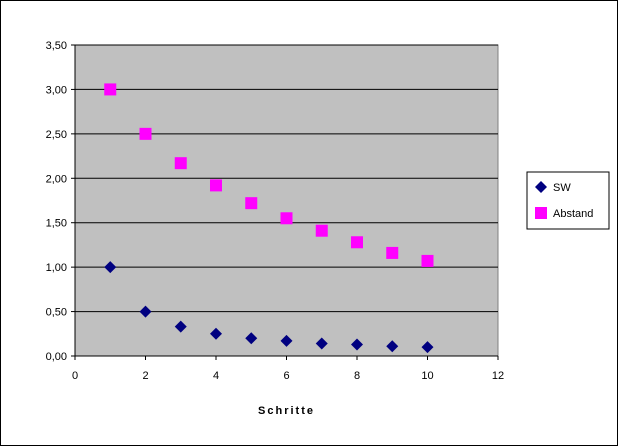 The width and height of the screenshot is (618, 446). Describe the element at coordinates (145, 376) in the screenshot. I see `x-tick-label: 2` at that location.